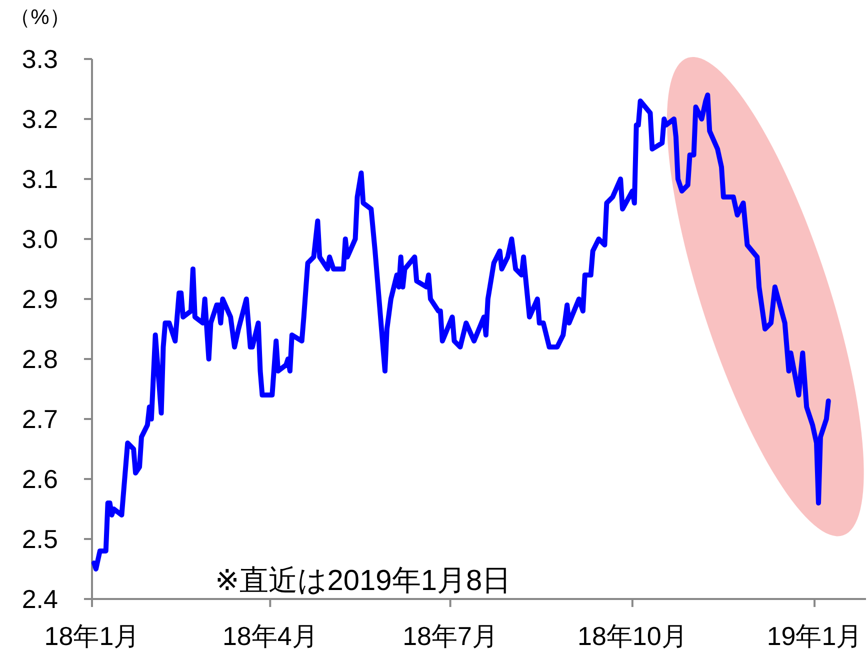 This screenshot has width=868, height=653. What do you see at coordinates (40, 239) in the screenshot?
I see `y-tick-label: 3.0` at bounding box center [40, 239].